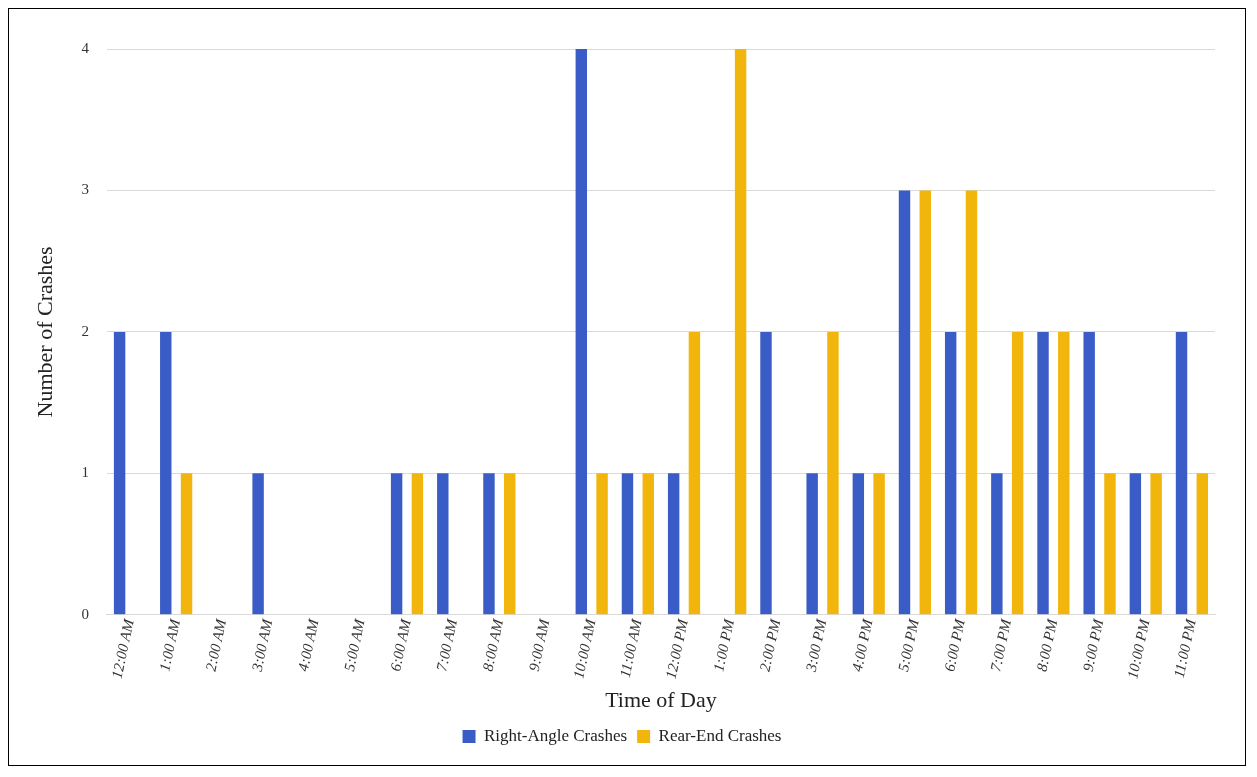 The height and width of the screenshot is (777, 1257). Describe the element at coordinates (123, 648) in the screenshot. I see `x-tick-label: 12:00 AM` at that location.